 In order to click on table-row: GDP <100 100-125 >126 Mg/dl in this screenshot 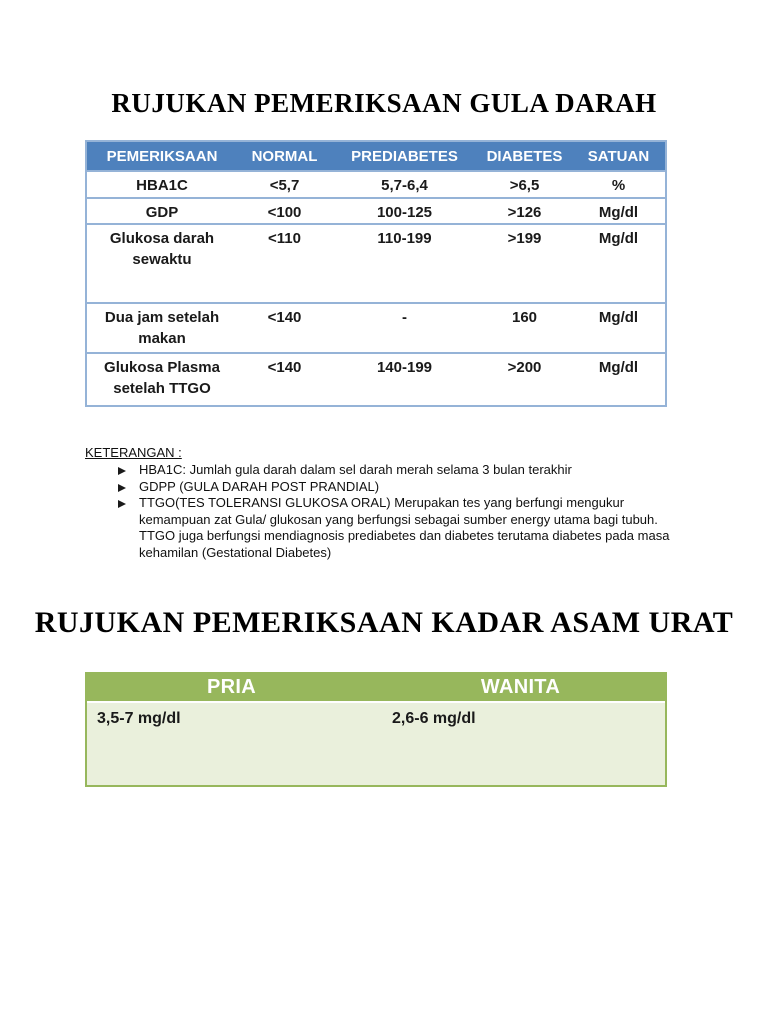, I will do `click(376, 210)`.